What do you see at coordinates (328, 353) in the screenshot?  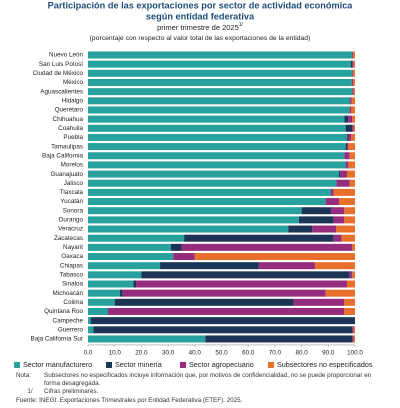 I see `x-tick-label: 90.0` at bounding box center [328, 353].